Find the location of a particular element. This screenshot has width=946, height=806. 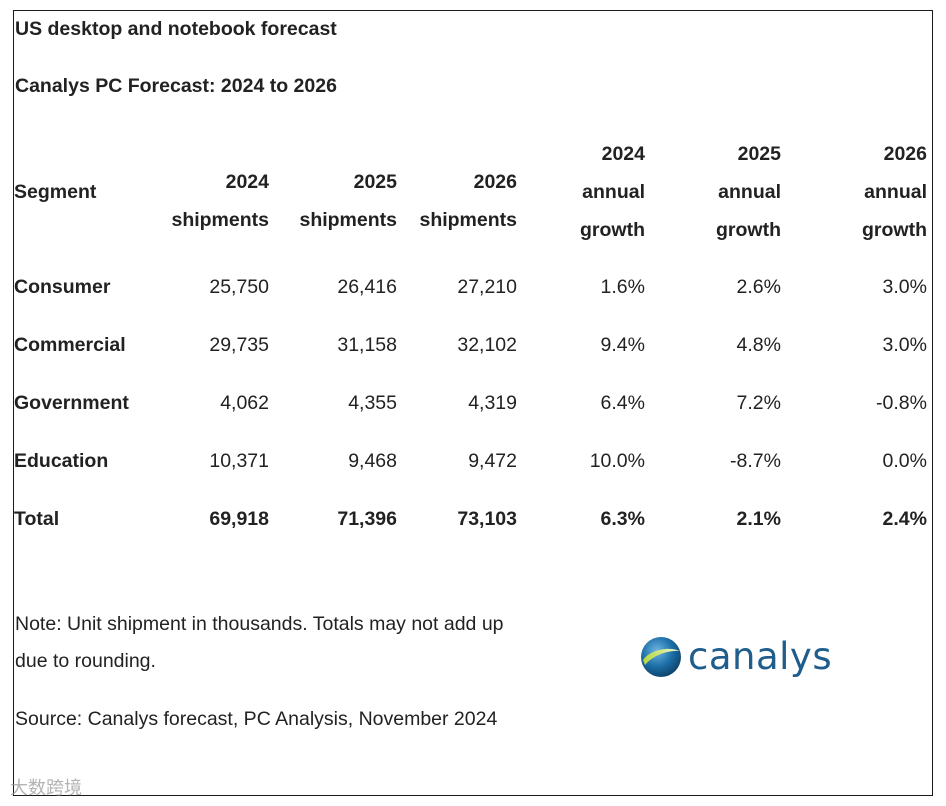

growth-2025: 2.6% is located at coordinates (758, 287).